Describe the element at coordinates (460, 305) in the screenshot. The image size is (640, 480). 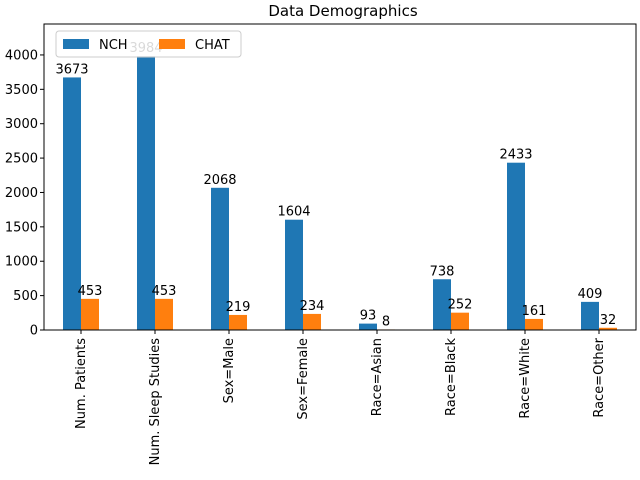
I see `data-label-chat-5: 252` at that location.